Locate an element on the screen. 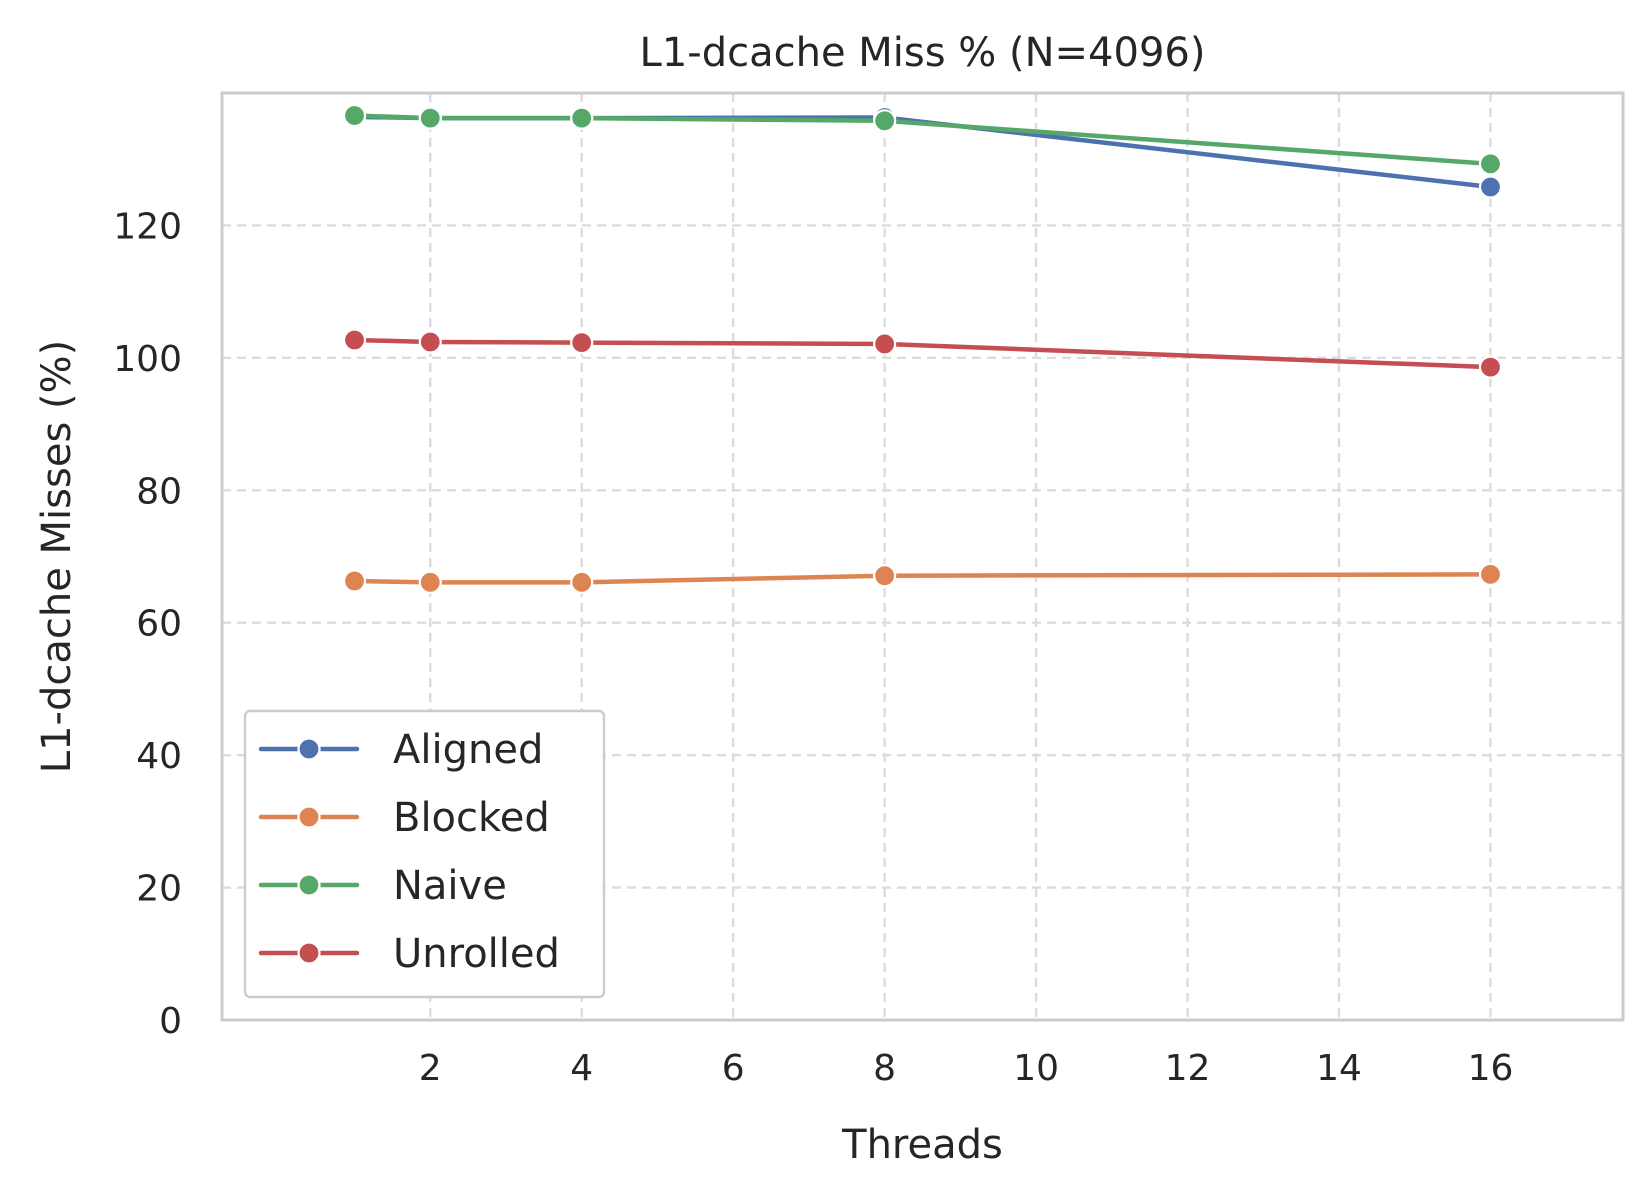  legend-marker-blocked is located at coordinates (309, 817).